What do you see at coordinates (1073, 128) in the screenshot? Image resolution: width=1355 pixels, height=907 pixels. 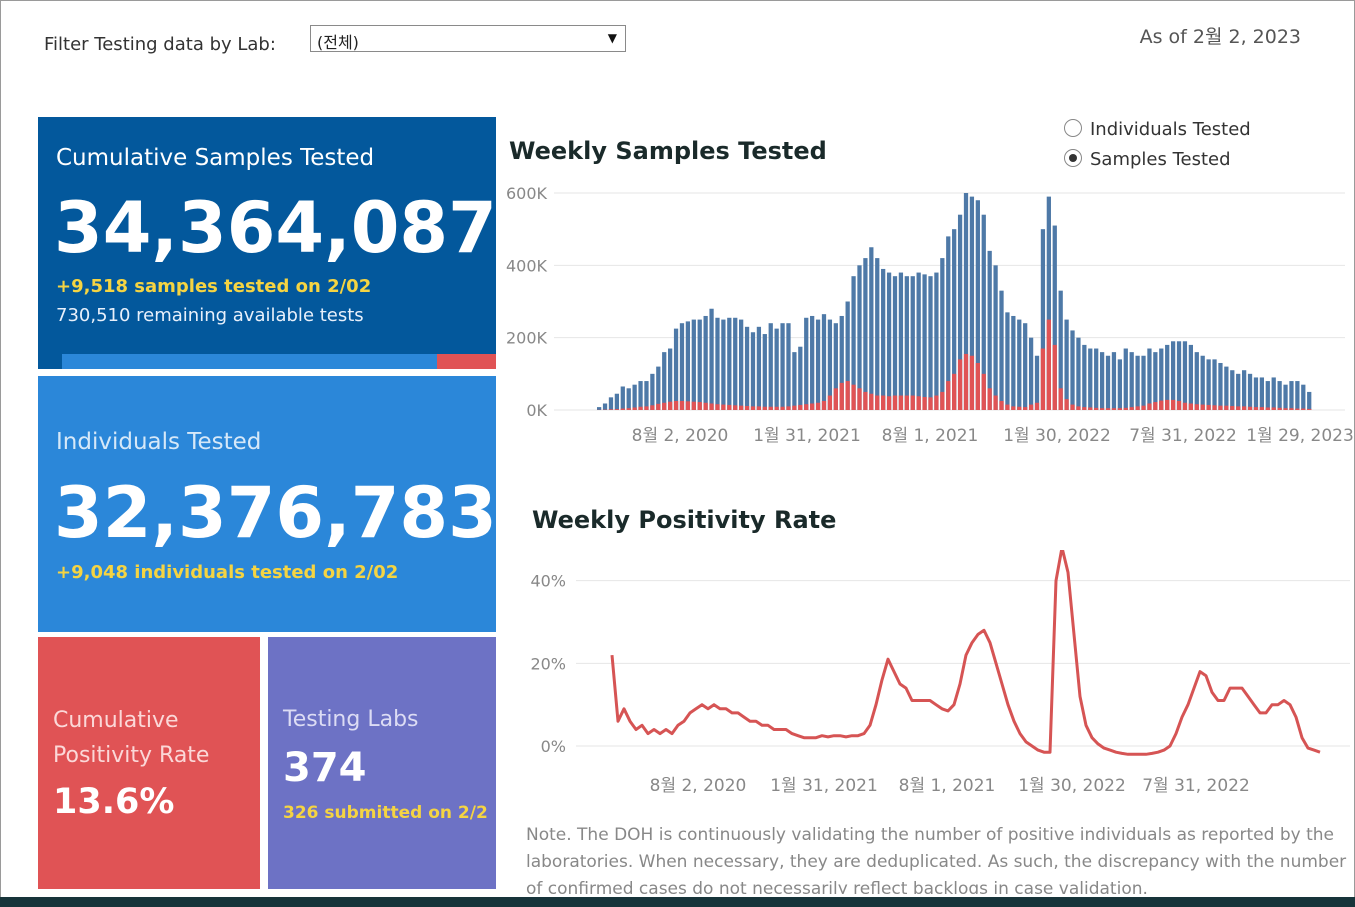 I see `radio-unselected-icon` at bounding box center [1073, 128].